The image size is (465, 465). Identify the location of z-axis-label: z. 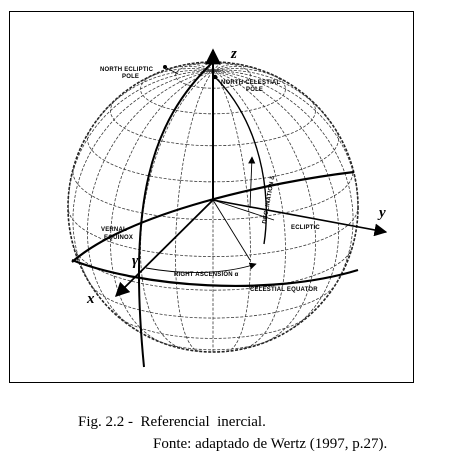
(233, 54).